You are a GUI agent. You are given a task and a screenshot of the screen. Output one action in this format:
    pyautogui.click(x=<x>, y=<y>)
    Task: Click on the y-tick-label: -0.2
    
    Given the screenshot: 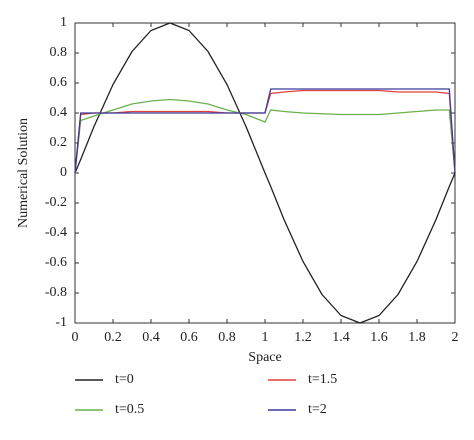 What is the action you would take?
    pyautogui.click(x=56, y=202)
    